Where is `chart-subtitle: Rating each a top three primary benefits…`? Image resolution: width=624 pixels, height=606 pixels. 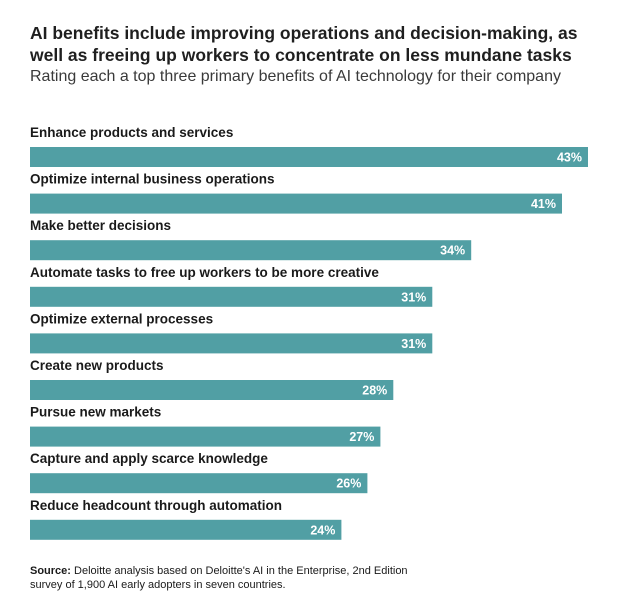
chart-subtitle: Rating each a top three primary benefits… is located at coordinates (295, 76).